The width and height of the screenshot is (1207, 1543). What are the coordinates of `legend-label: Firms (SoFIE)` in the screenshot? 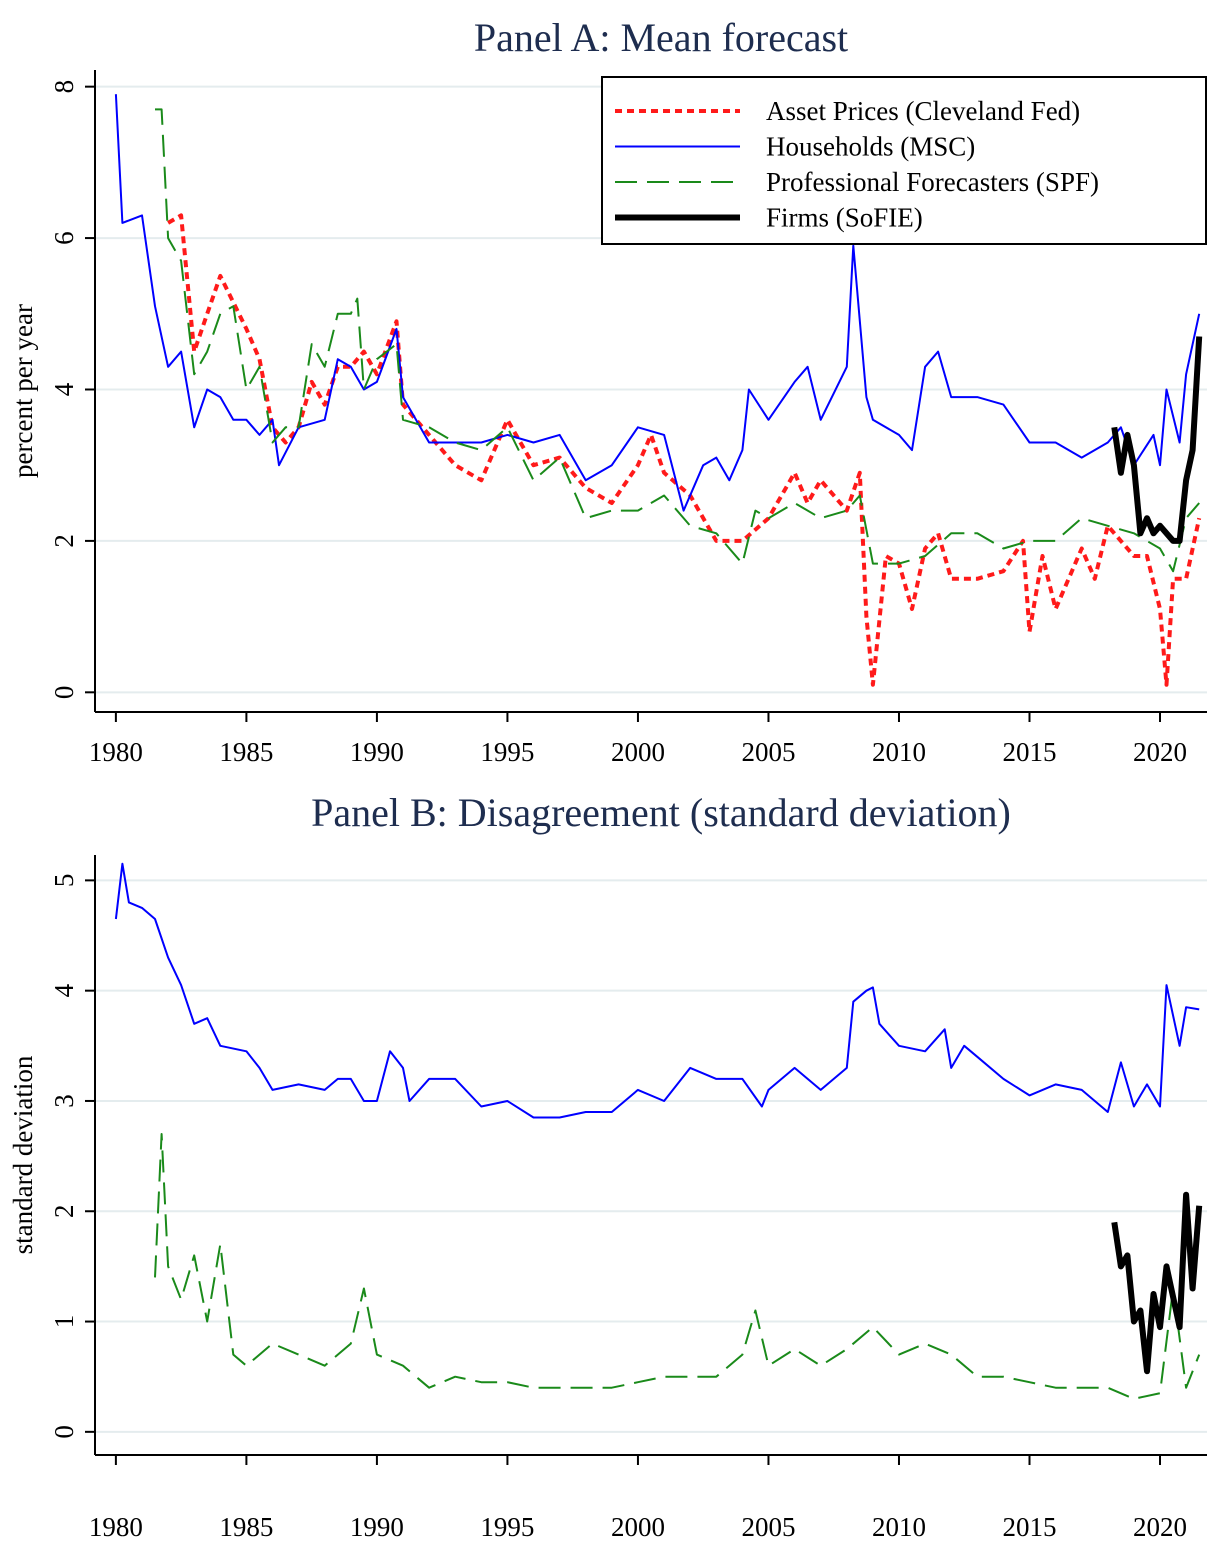 It's located at (844, 218).